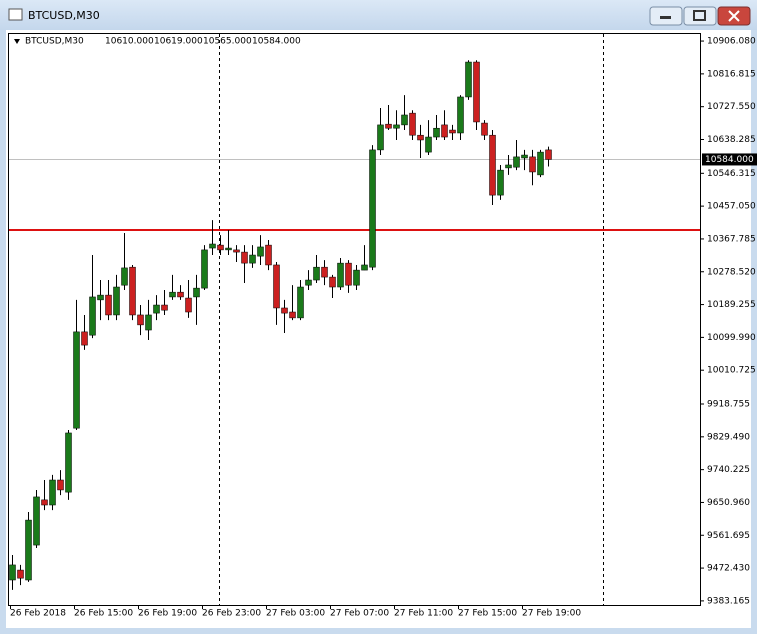 This screenshot has height=634, width=757. Describe the element at coordinates (728, 536) in the screenshot. I see `y-tick-label: 9561.695` at that location.